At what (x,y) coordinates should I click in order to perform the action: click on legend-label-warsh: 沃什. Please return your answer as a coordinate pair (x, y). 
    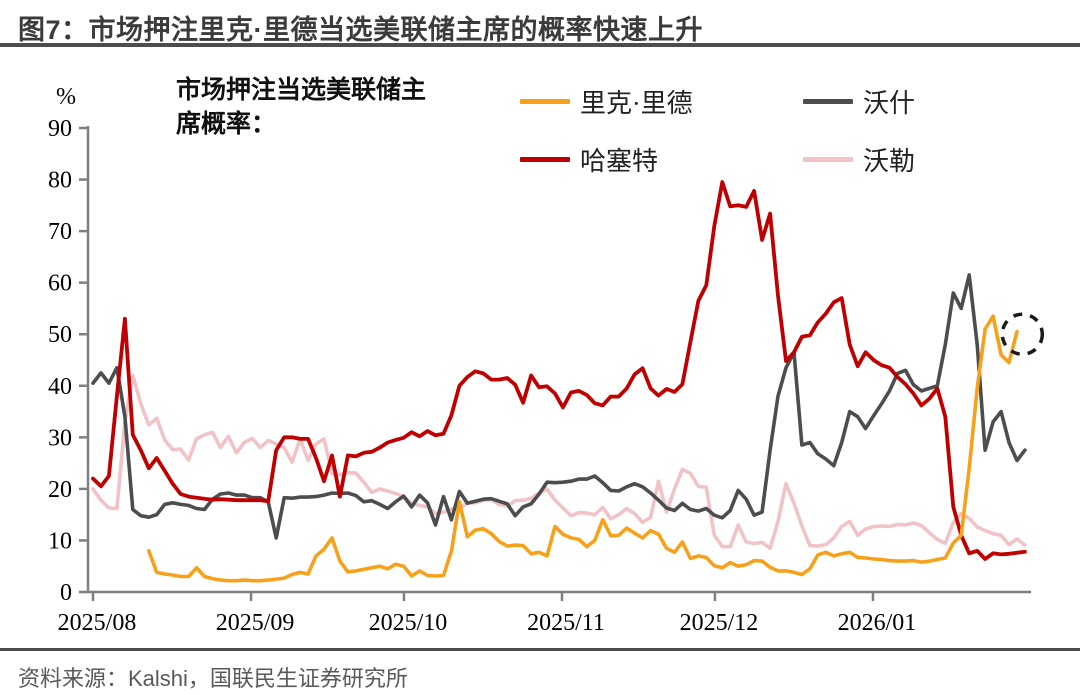
    Looking at the image, I should click on (889, 103).